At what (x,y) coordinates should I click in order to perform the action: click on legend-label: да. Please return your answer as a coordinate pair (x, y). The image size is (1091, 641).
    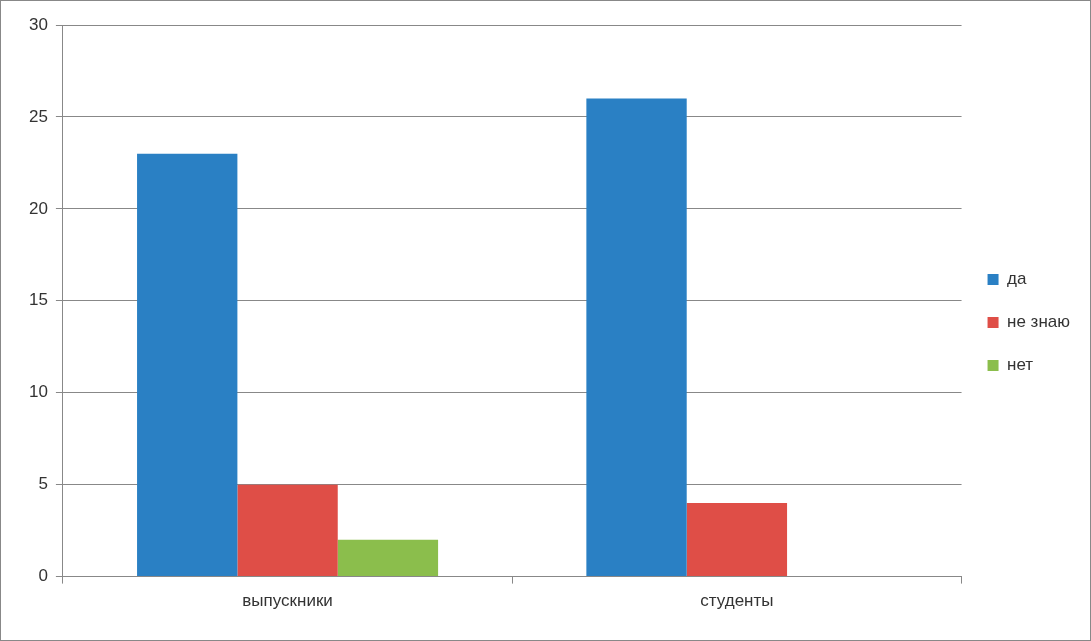
    Looking at the image, I should click on (1017, 279).